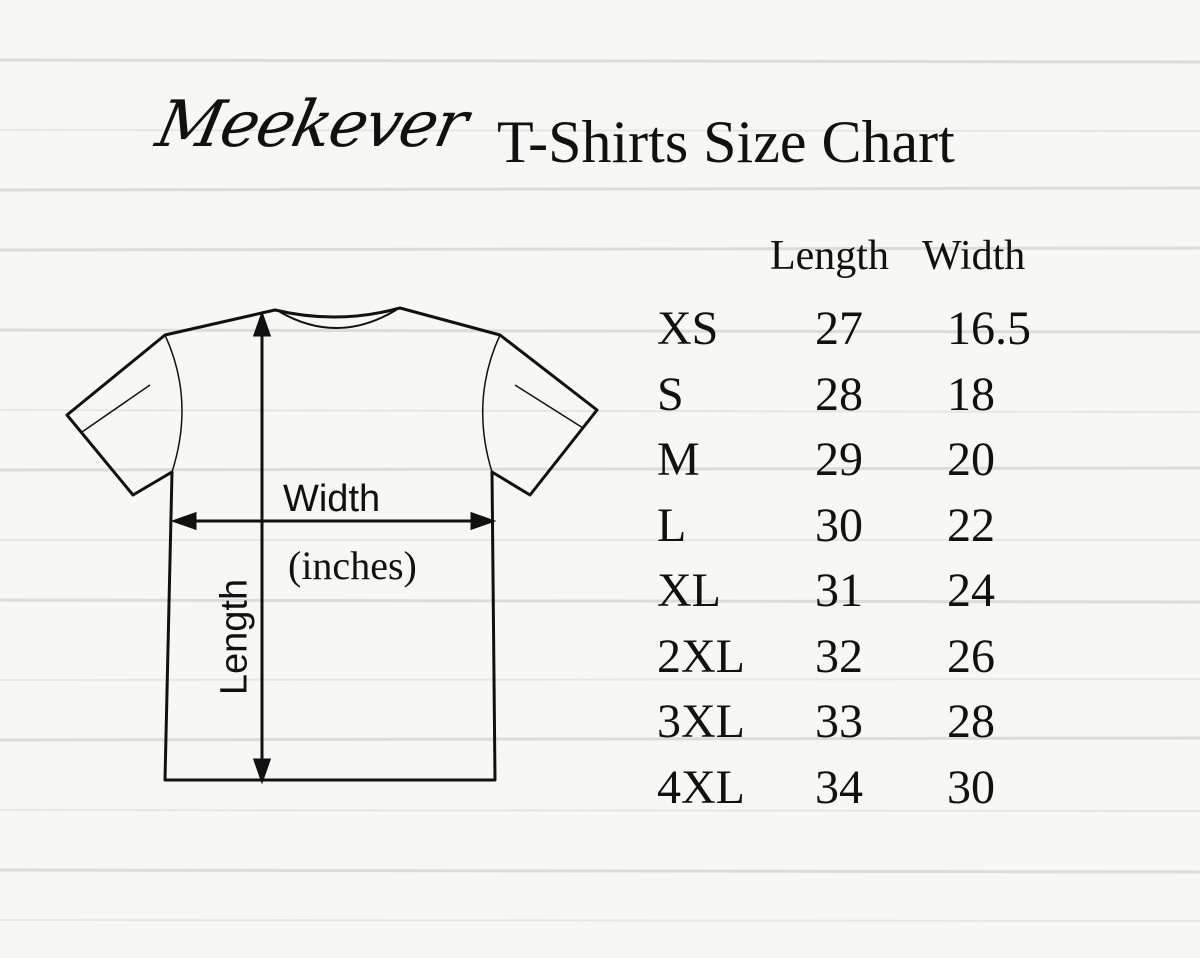  What do you see at coordinates (829, 256) in the screenshot?
I see `header-length: Length` at bounding box center [829, 256].